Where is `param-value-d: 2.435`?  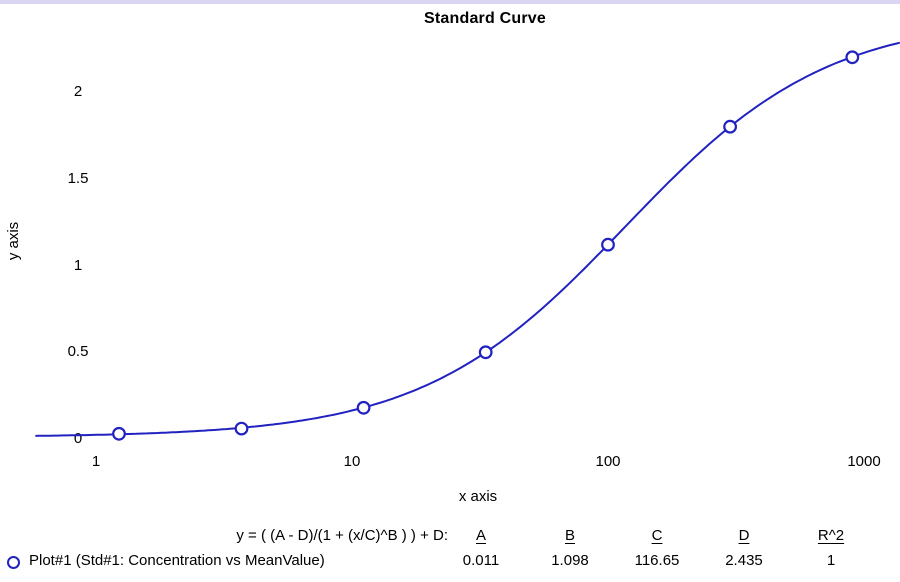 param-value-d: 2.435 is located at coordinates (744, 560).